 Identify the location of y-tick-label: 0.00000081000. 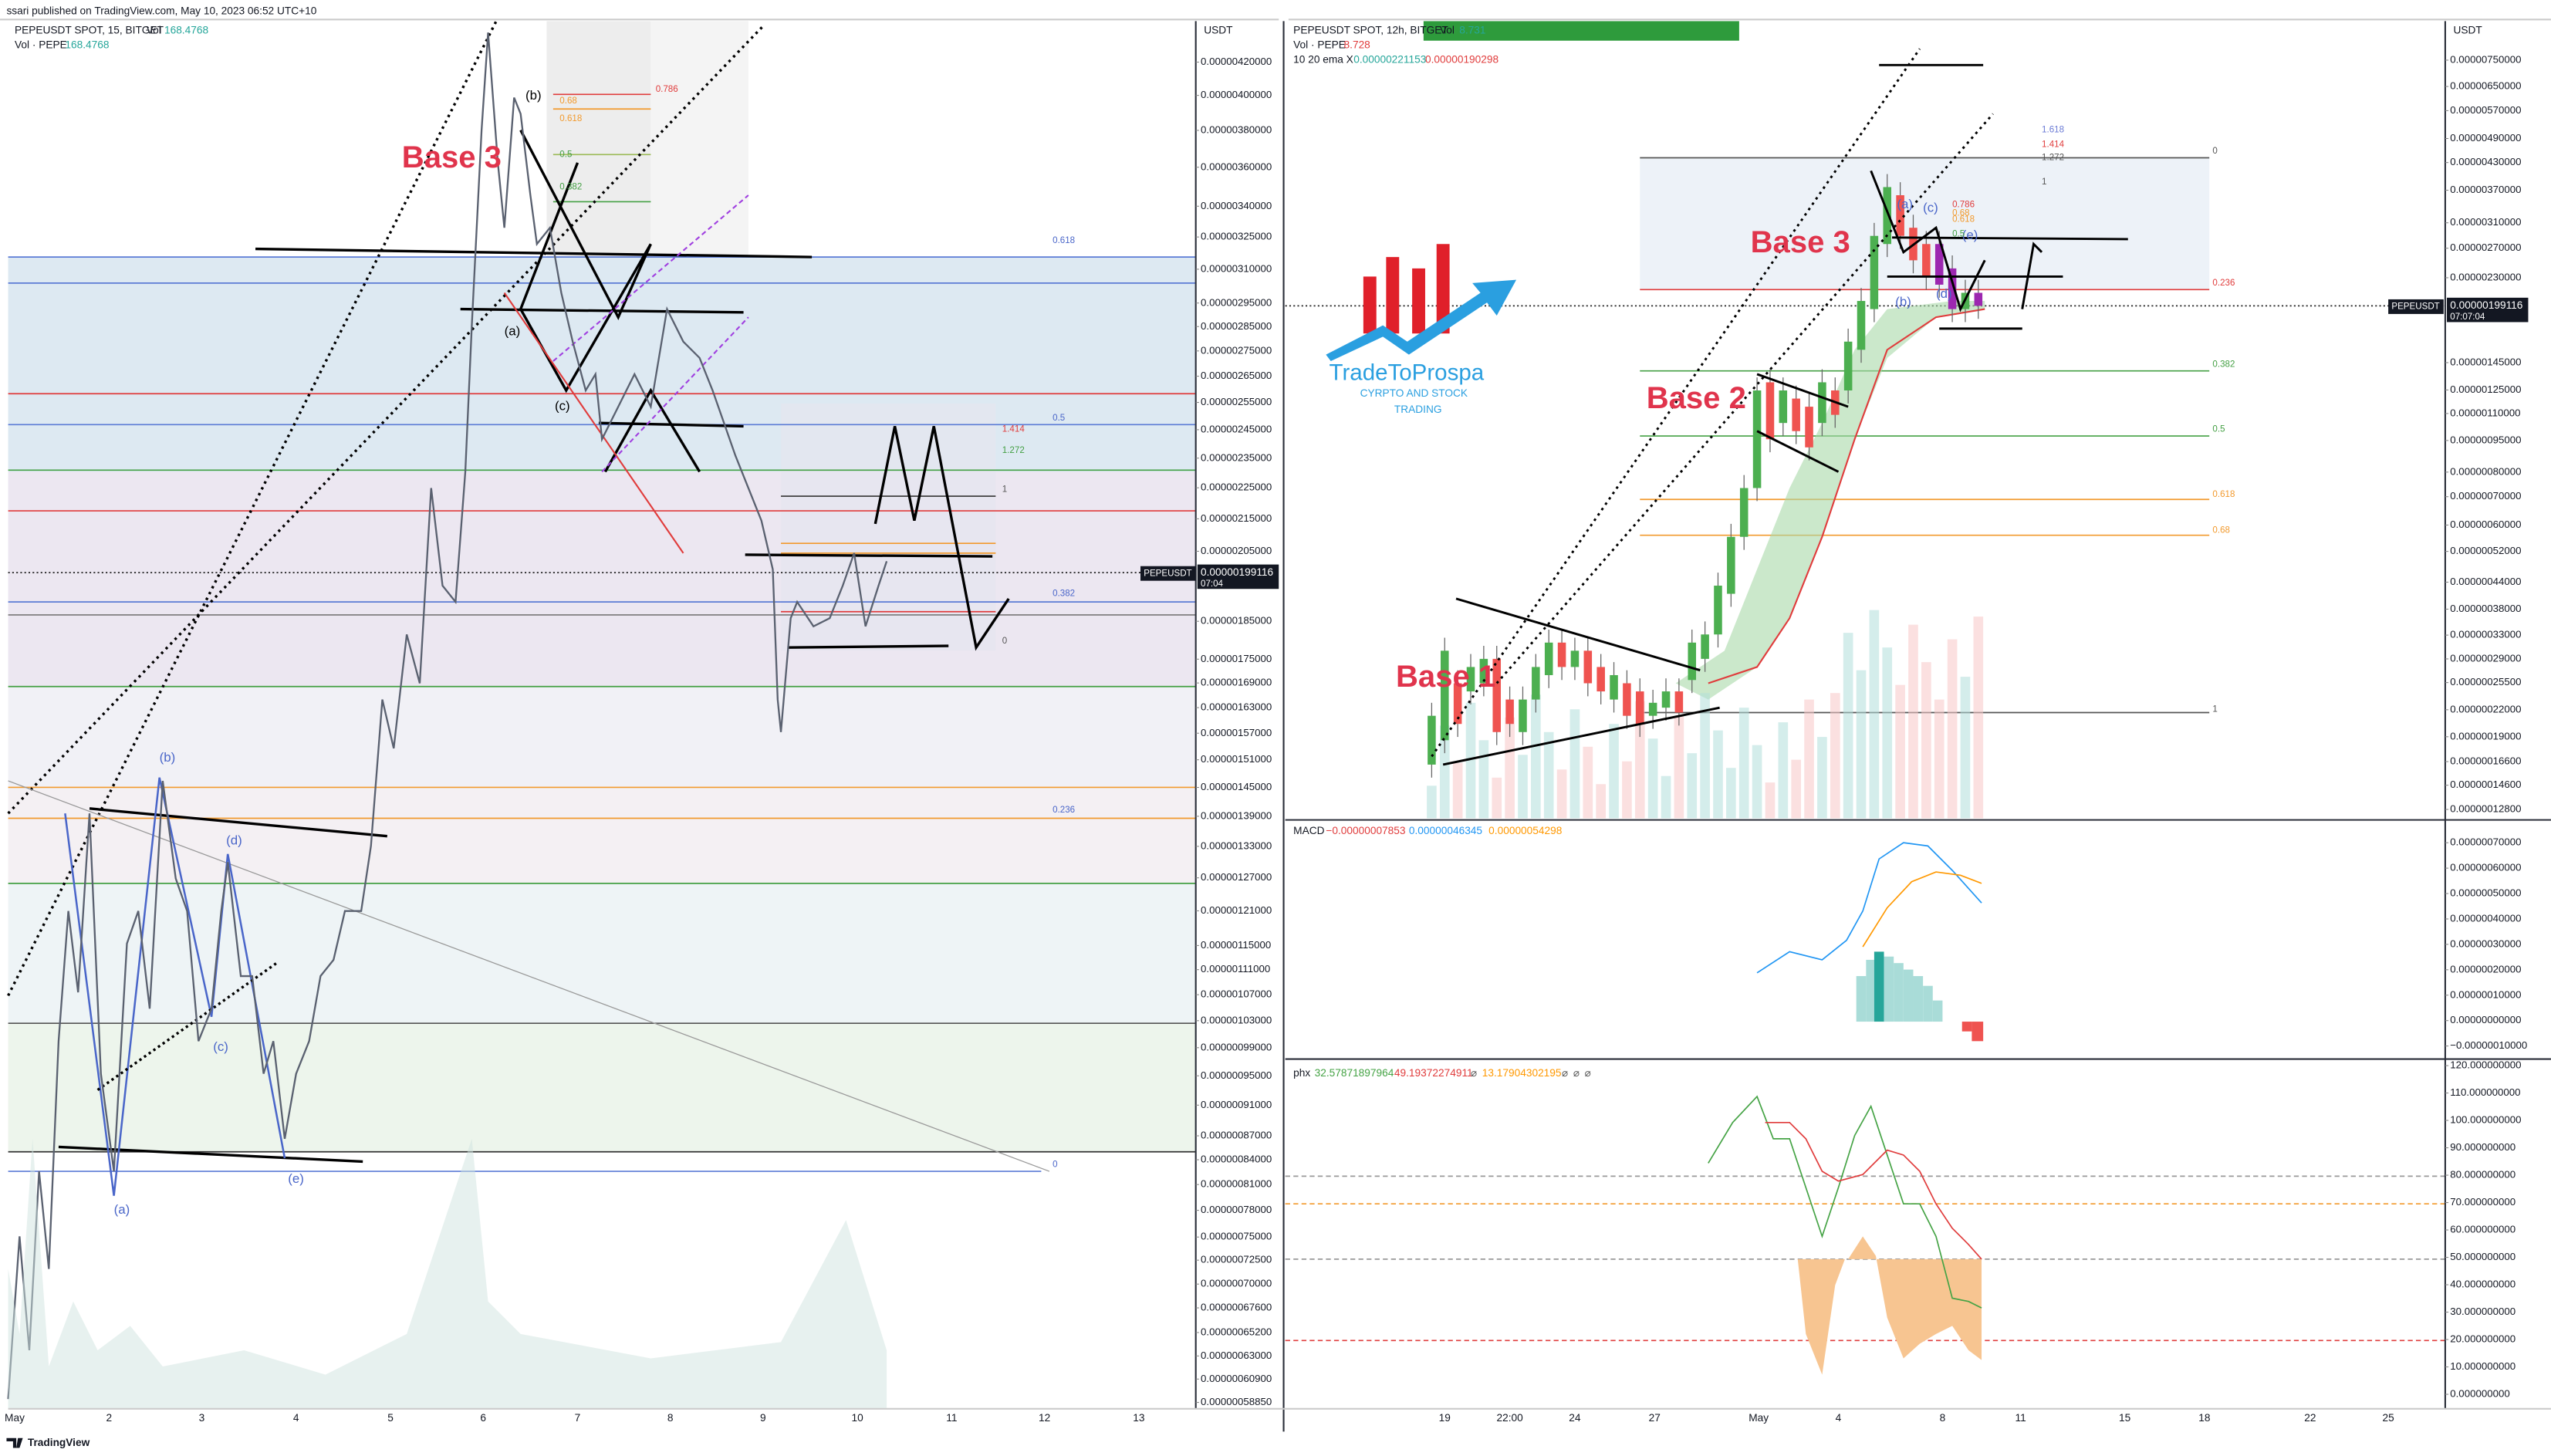
(1236, 1184).